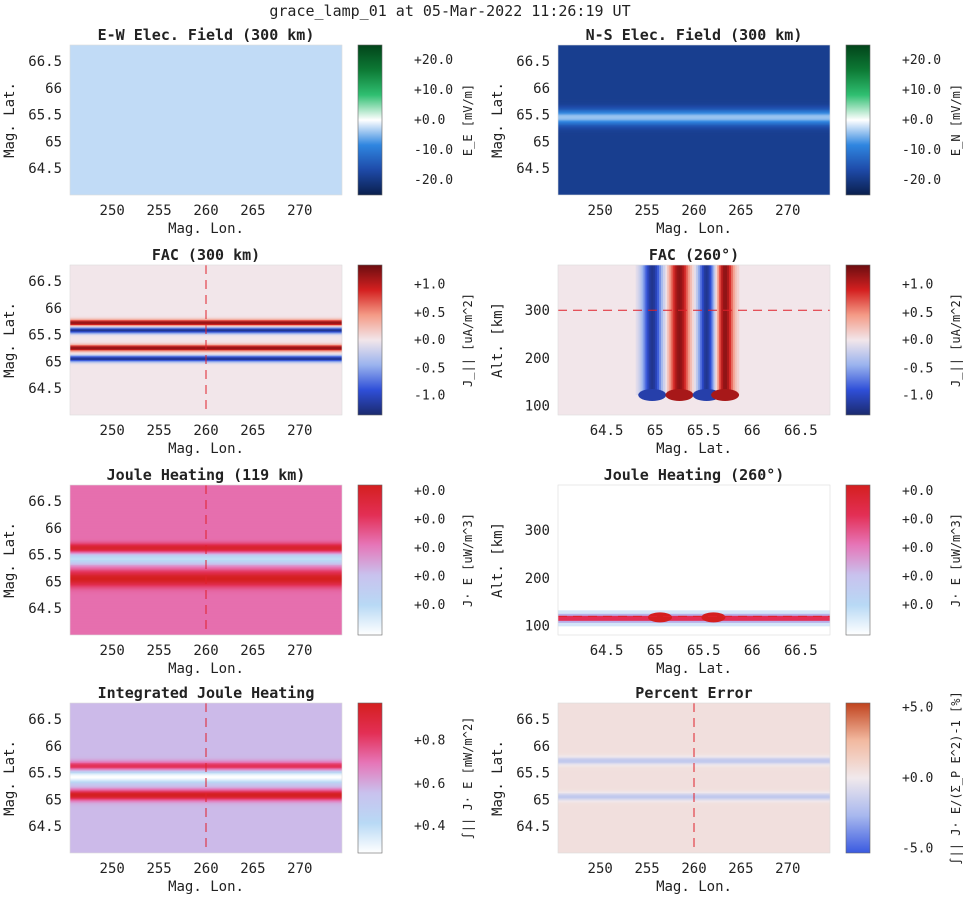 Image resolution: width=975 pixels, height=900 pixels. I want to click on heat-blob, so click(660, 617).